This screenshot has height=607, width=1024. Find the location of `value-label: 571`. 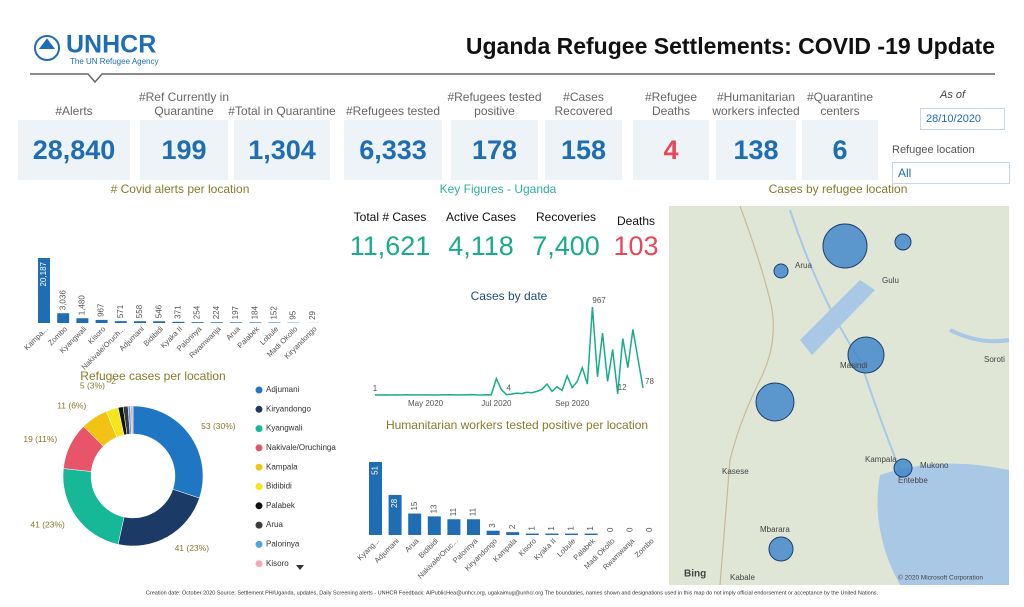

value-label: 571 is located at coordinates (120, 311).